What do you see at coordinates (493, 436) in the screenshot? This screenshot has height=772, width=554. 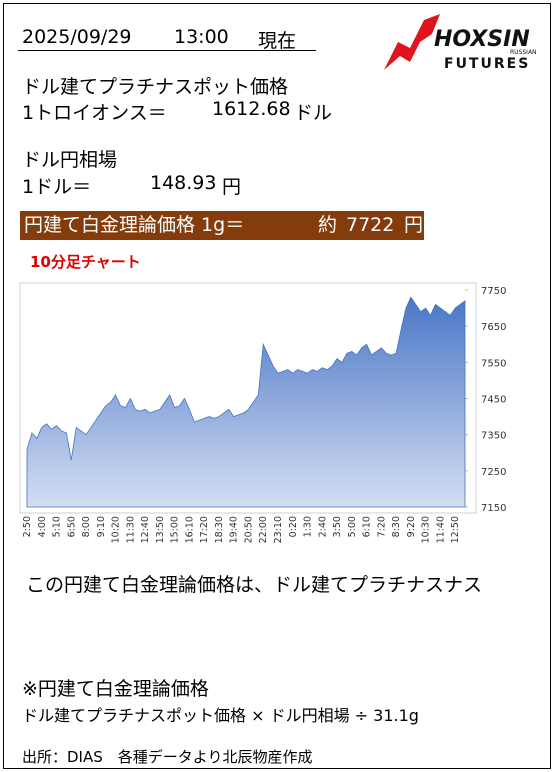 I see `y-tick-label: 7350` at bounding box center [493, 436].